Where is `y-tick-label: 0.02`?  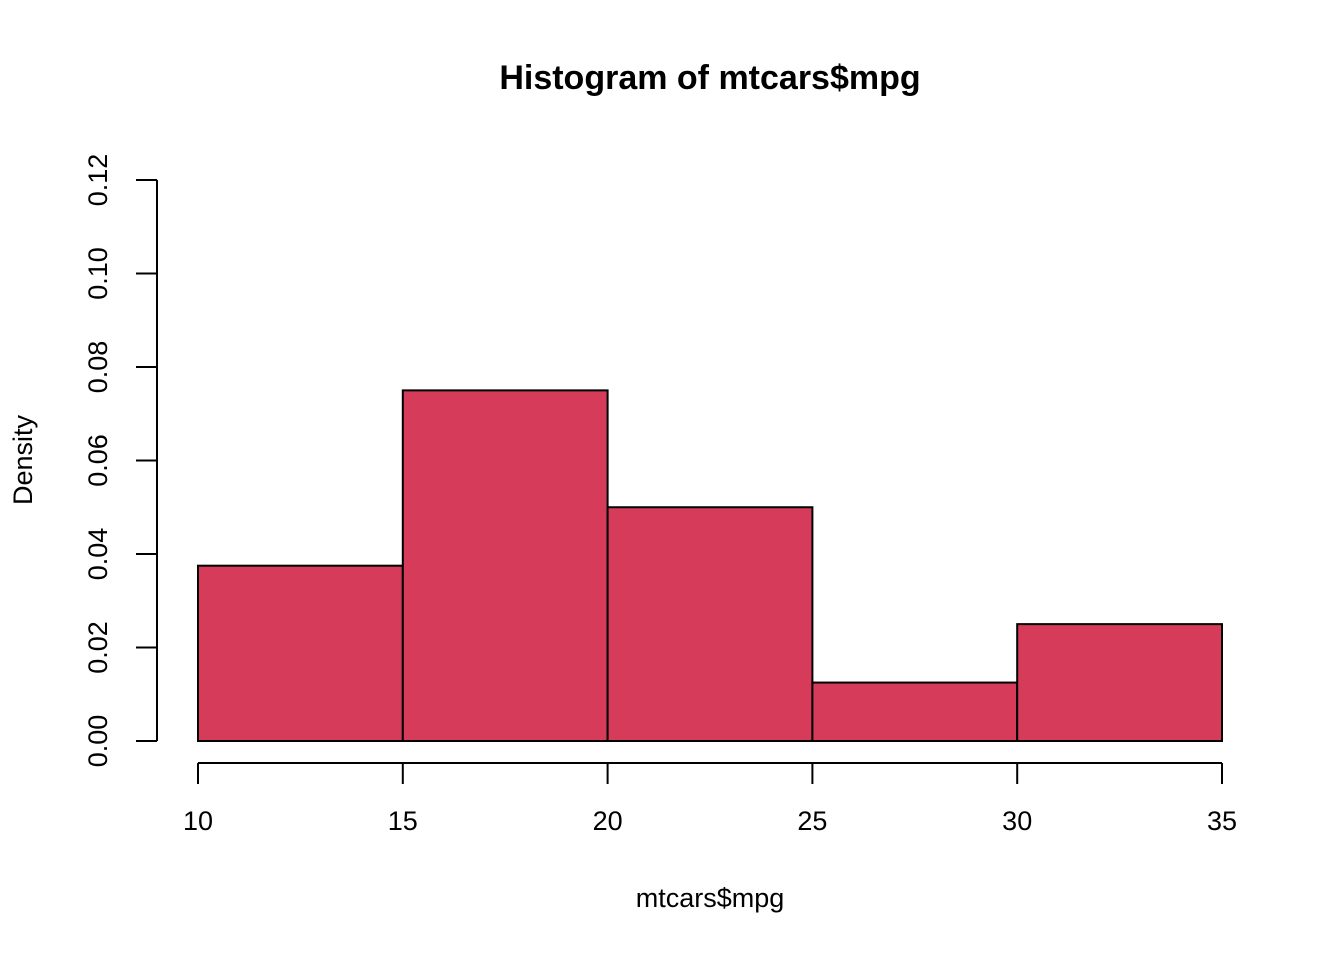
y-tick-label: 0.02 is located at coordinates (98, 647).